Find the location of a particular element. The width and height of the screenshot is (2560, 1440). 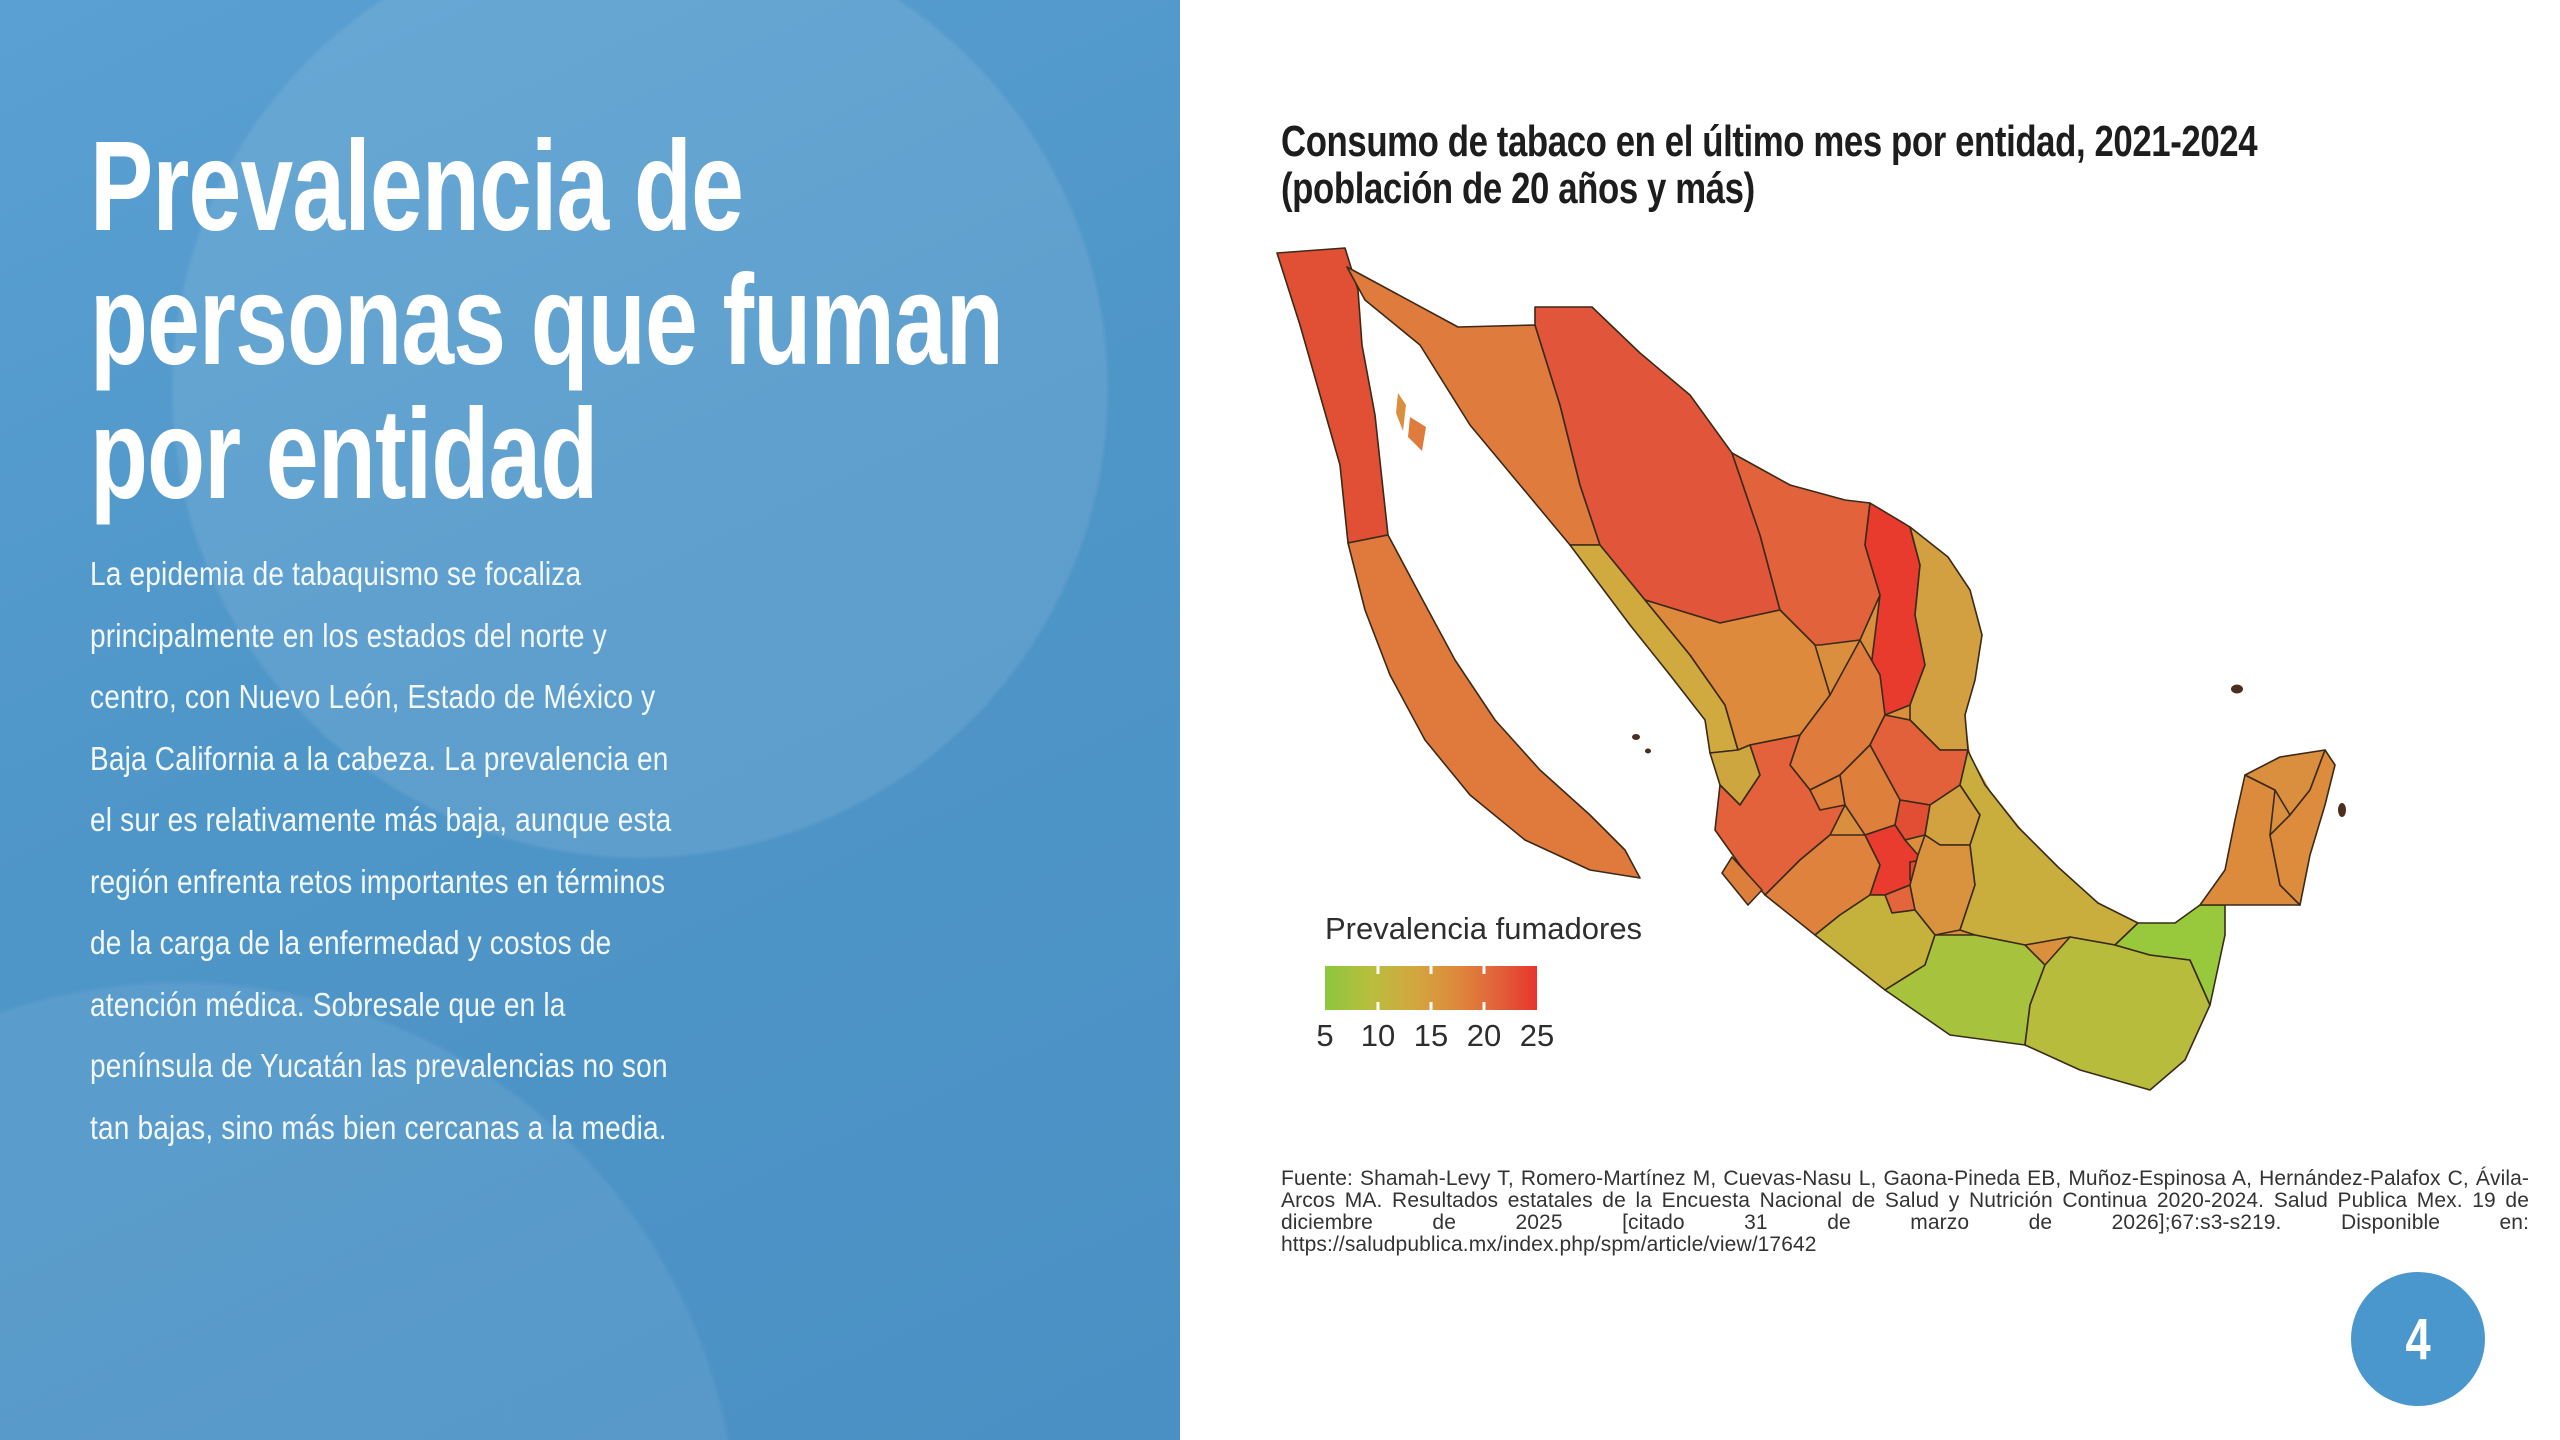

legend-tick-label: 25 is located at coordinates (1537, 1035).